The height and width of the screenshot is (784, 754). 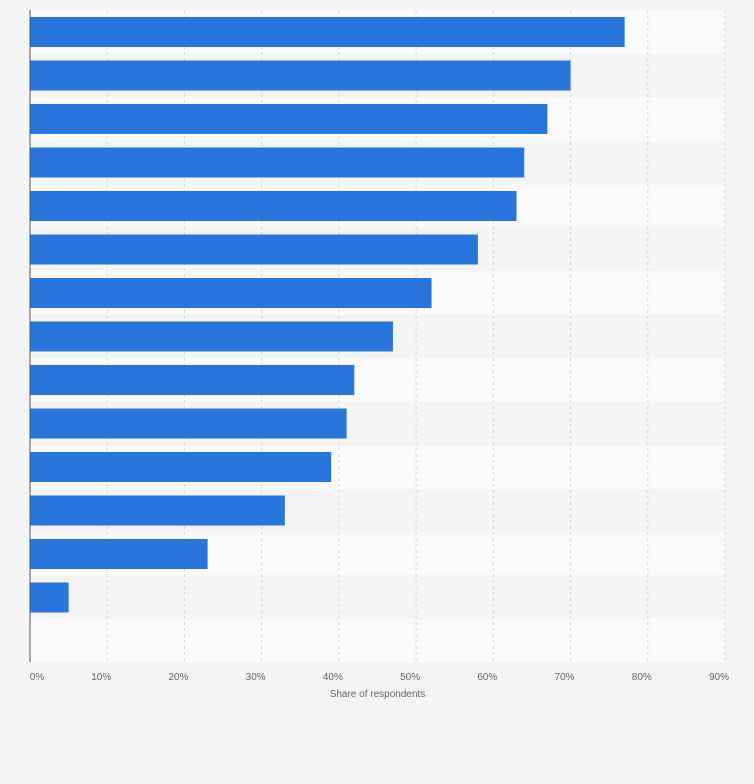 What do you see at coordinates (333, 677) in the screenshot?
I see `x-tick-label: 40%` at bounding box center [333, 677].